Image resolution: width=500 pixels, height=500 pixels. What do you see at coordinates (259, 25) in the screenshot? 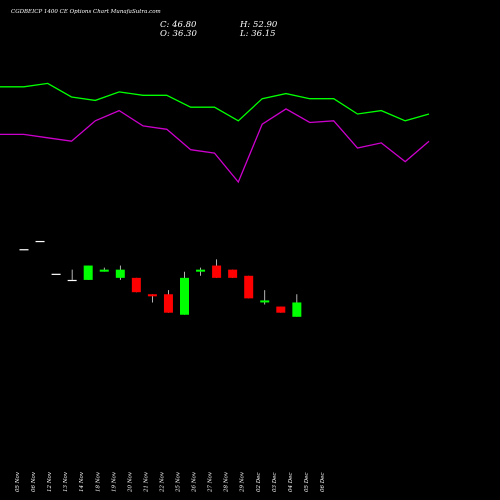
I see `high-value: H: 52.90` at bounding box center [259, 25].